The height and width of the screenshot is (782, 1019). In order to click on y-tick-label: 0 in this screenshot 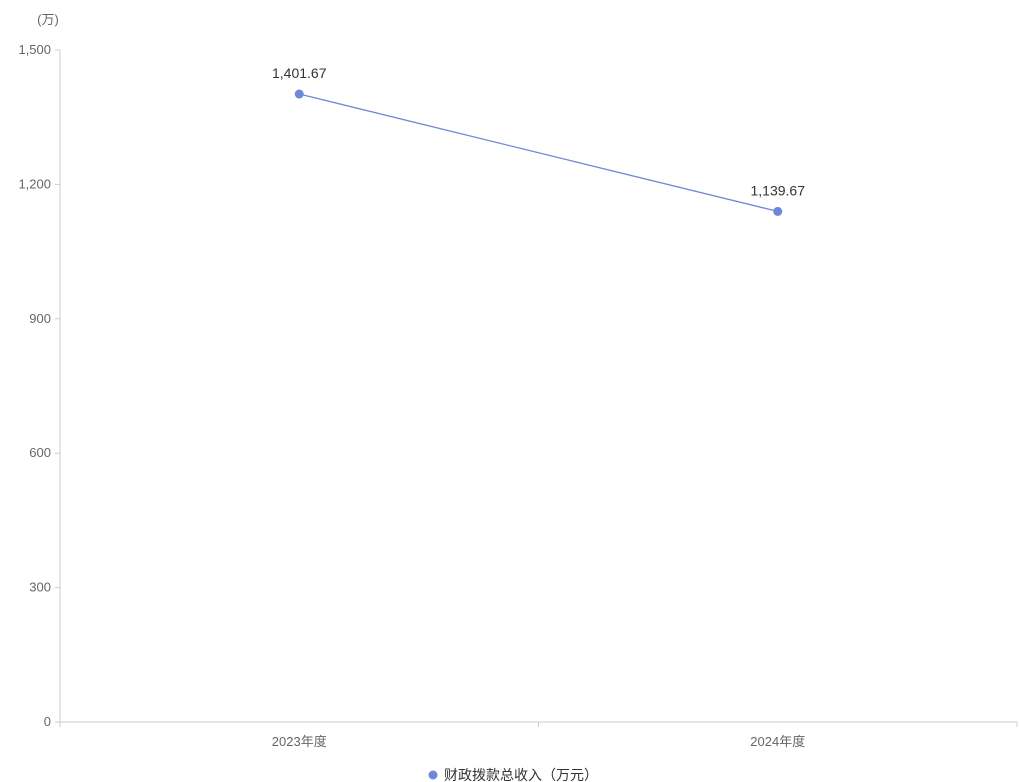, I will do `click(47, 721)`.